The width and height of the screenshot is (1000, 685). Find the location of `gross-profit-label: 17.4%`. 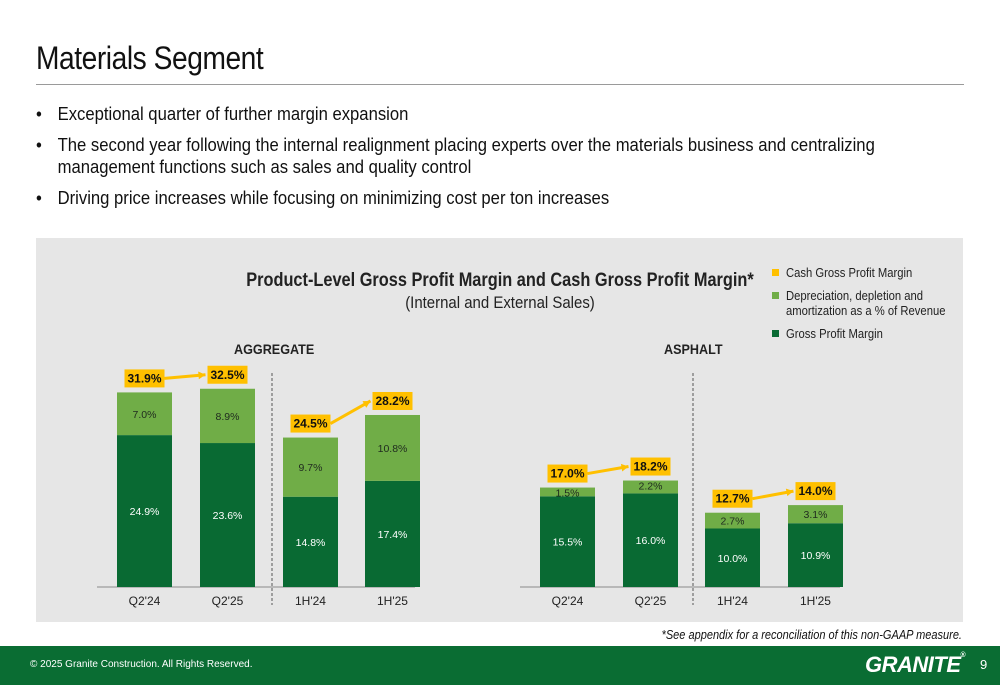

gross-profit-label: 17.4% is located at coordinates (393, 535).